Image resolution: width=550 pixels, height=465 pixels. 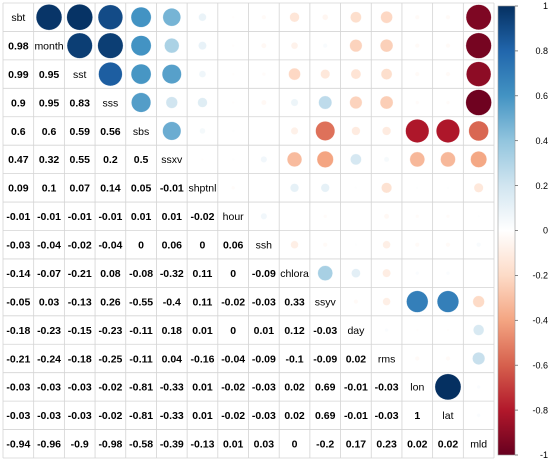 I want to click on coef-label: 0.56, so click(x=110, y=132).